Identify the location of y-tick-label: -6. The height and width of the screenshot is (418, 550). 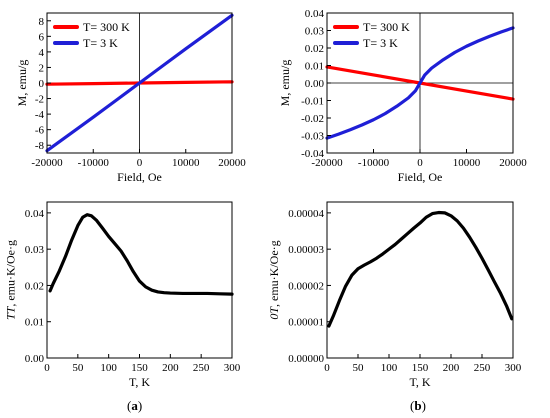
(40, 131).